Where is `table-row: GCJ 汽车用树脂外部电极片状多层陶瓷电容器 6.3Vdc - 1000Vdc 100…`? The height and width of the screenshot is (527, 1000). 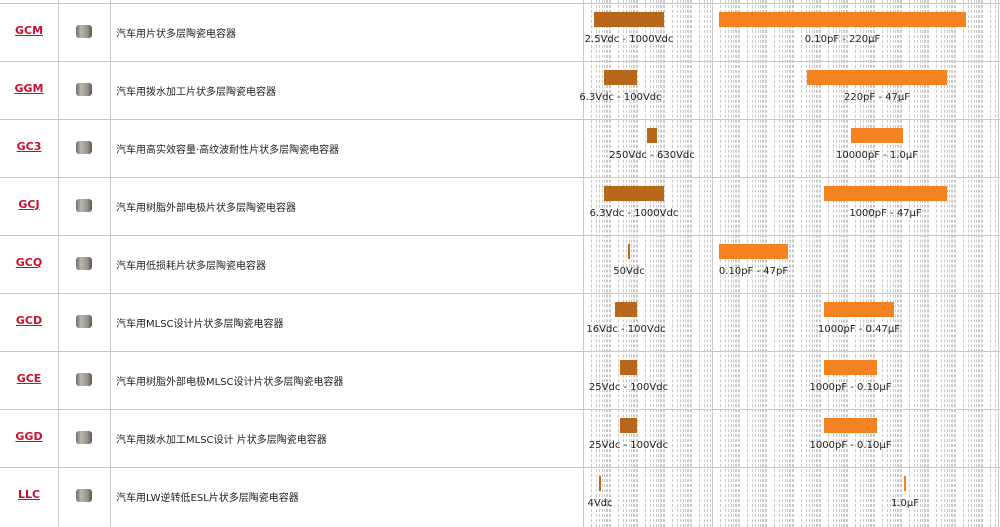
table-row: GCJ 汽车用树脂外部电极片状多层陶瓷电容器 6.3Vdc - 1000Vdc 100… is located at coordinates (500, 206).